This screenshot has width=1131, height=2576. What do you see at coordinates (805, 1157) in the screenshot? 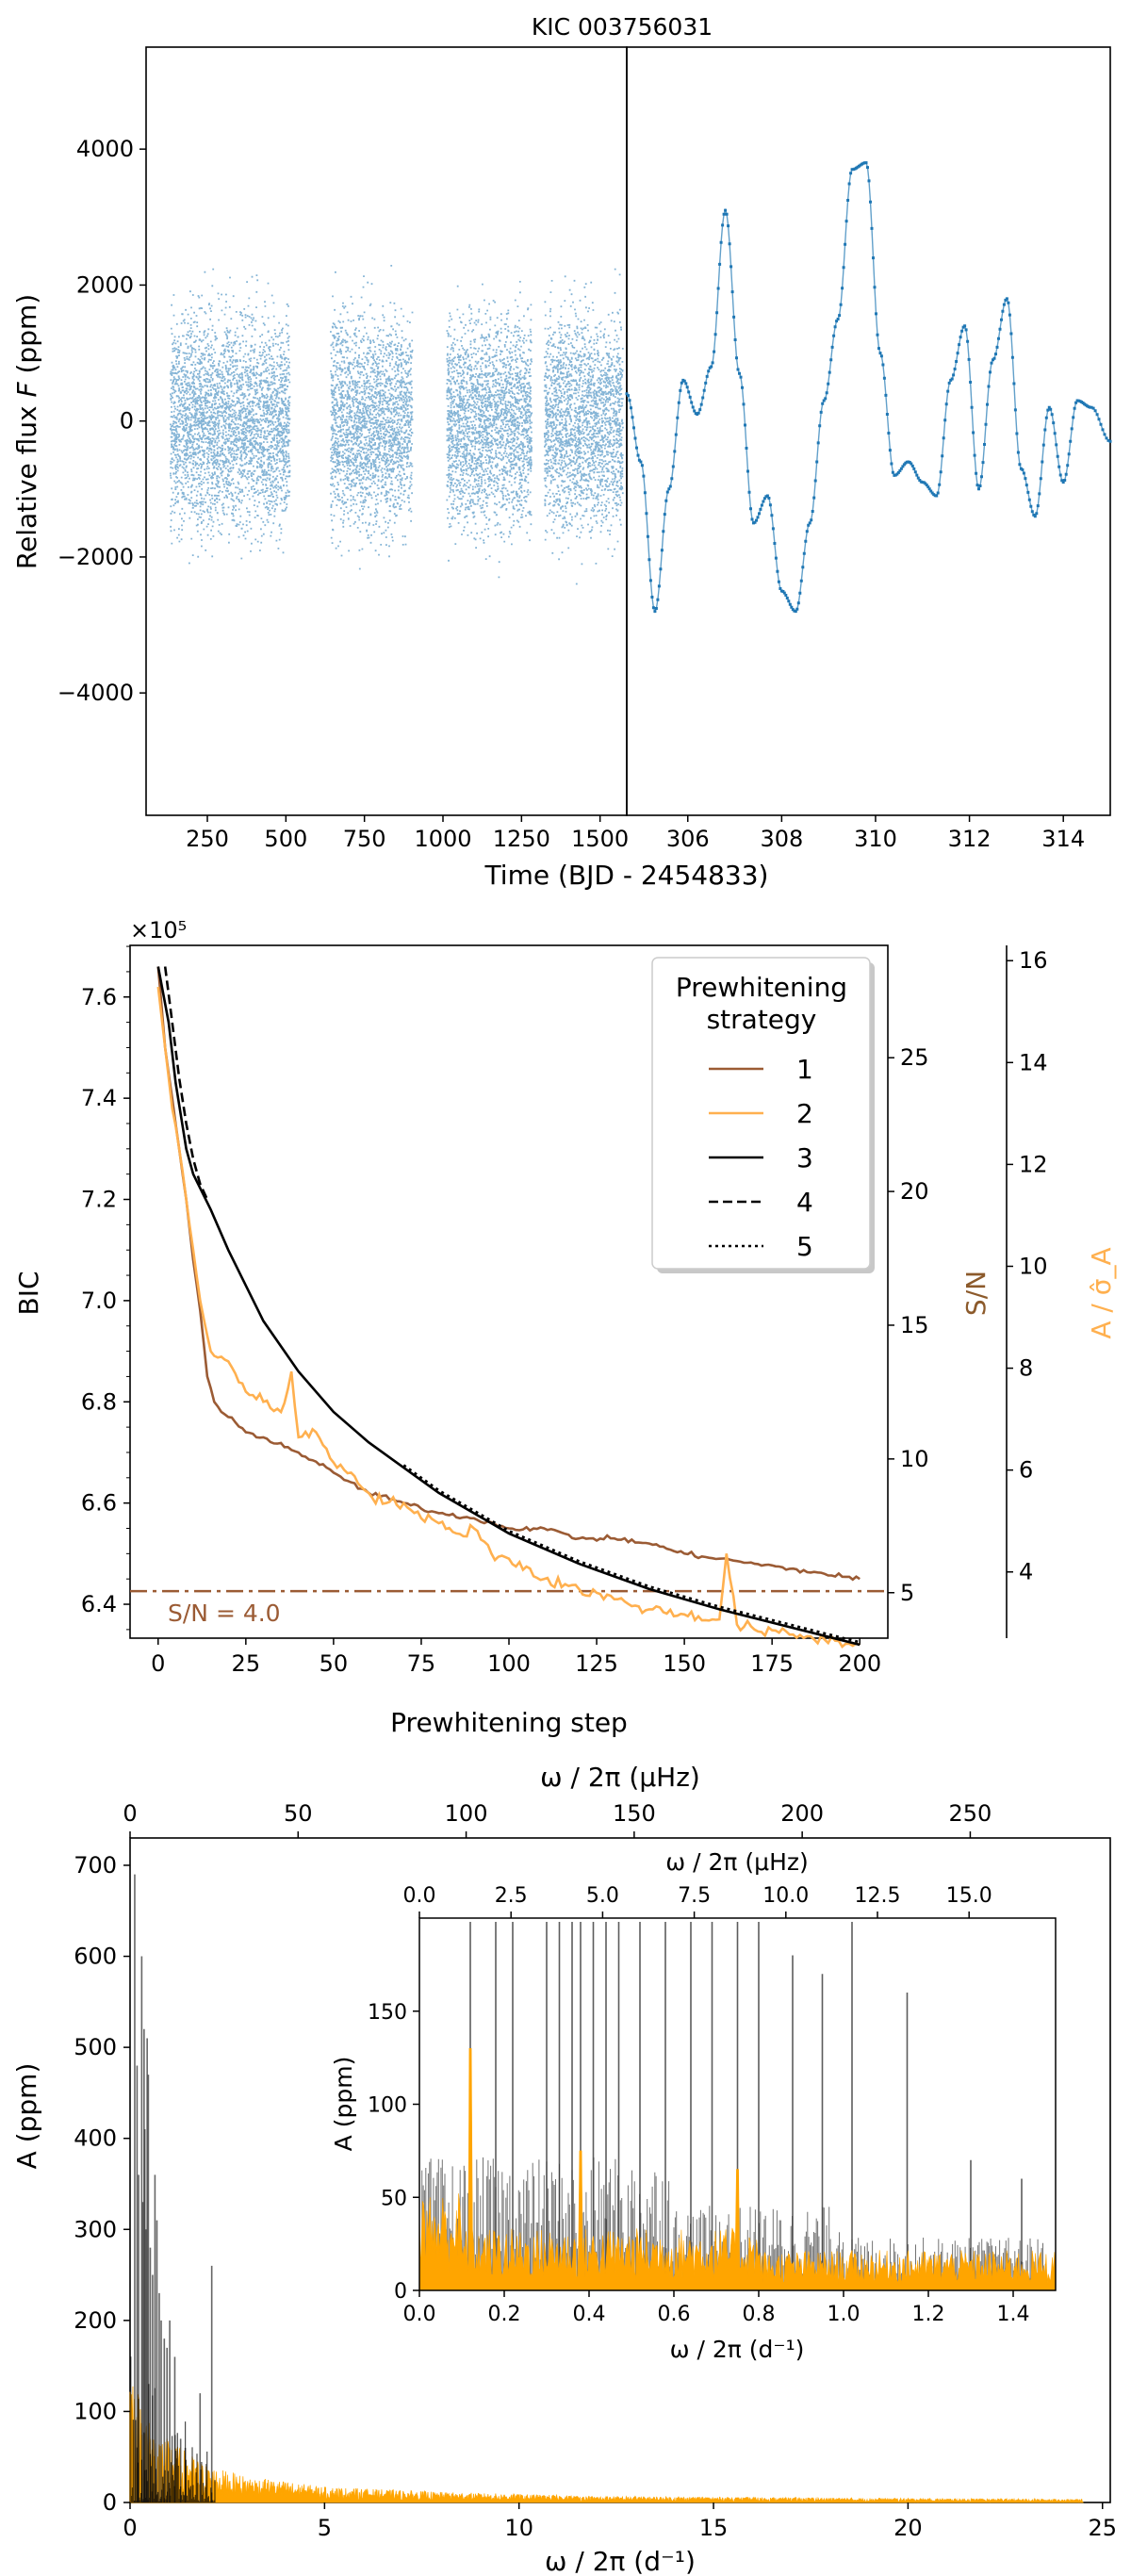
I see `legend-label-3: 3` at bounding box center [805, 1157].